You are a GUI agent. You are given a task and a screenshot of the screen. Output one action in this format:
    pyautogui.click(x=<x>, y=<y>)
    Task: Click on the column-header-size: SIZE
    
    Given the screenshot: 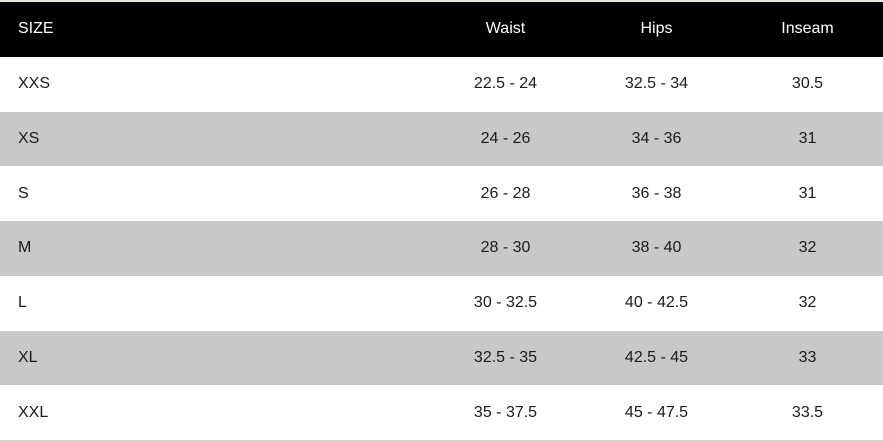 What is the action you would take?
    pyautogui.click(x=36, y=29)
    